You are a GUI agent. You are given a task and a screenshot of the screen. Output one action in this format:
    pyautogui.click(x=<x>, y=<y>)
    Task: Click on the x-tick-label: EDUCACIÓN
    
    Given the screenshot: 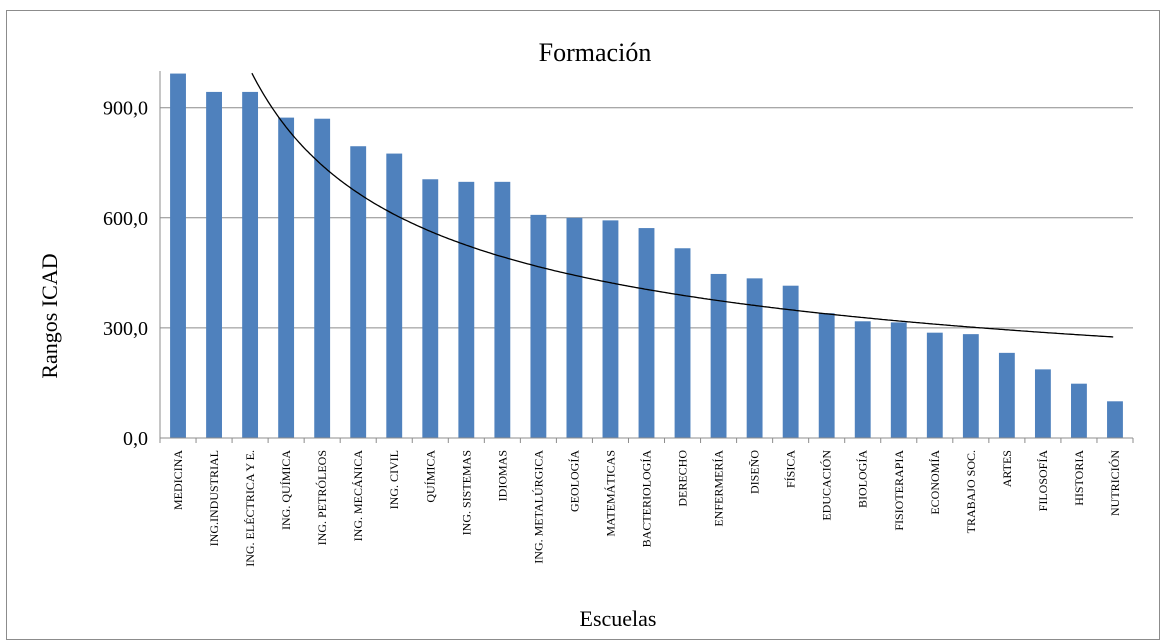 What is the action you would take?
    pyautogui.click(x=827, y=485)
    